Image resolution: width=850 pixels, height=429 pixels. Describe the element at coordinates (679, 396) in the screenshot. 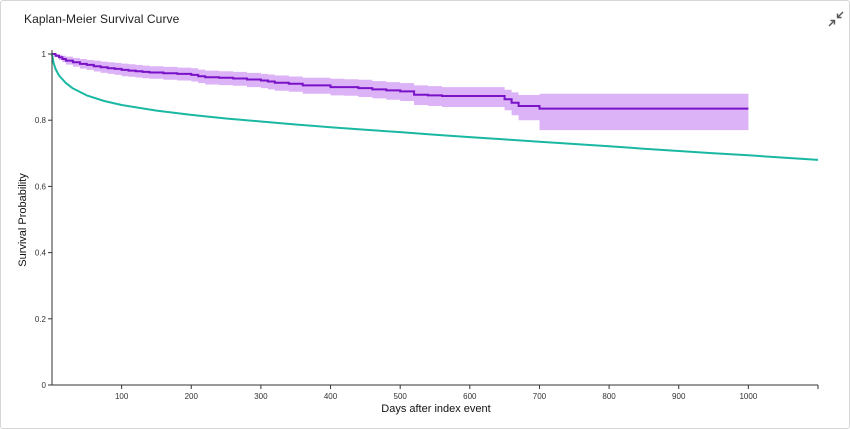

I see `x-tick-label: 900` at that location.